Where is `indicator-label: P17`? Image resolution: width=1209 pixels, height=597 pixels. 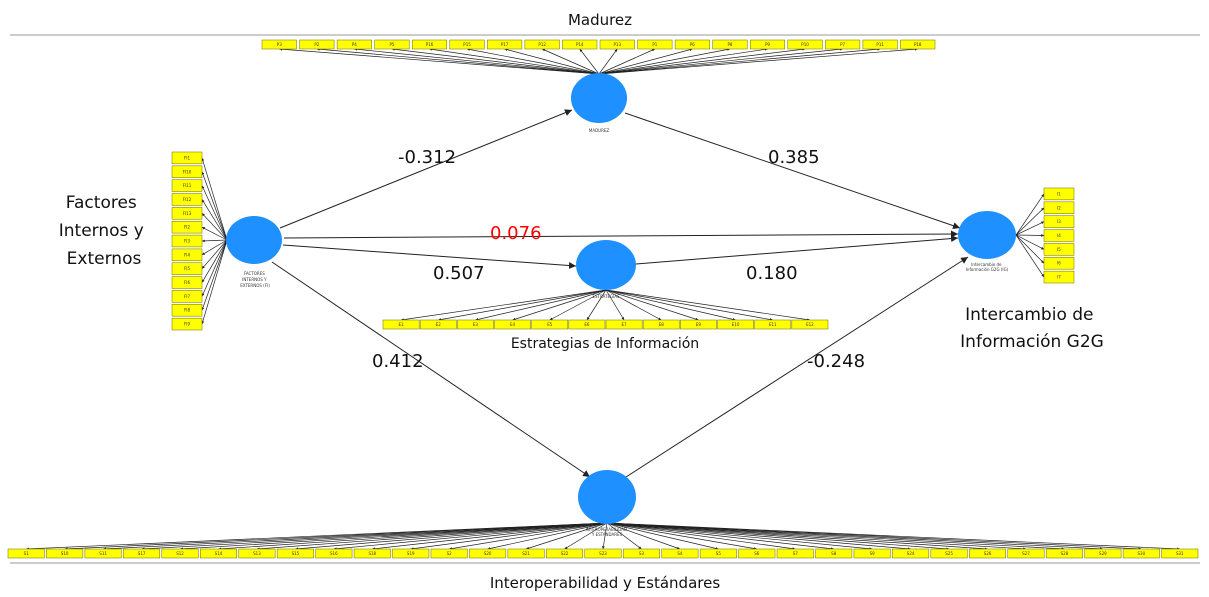
indicator-label: P17 is located at coordinates (505, 44).